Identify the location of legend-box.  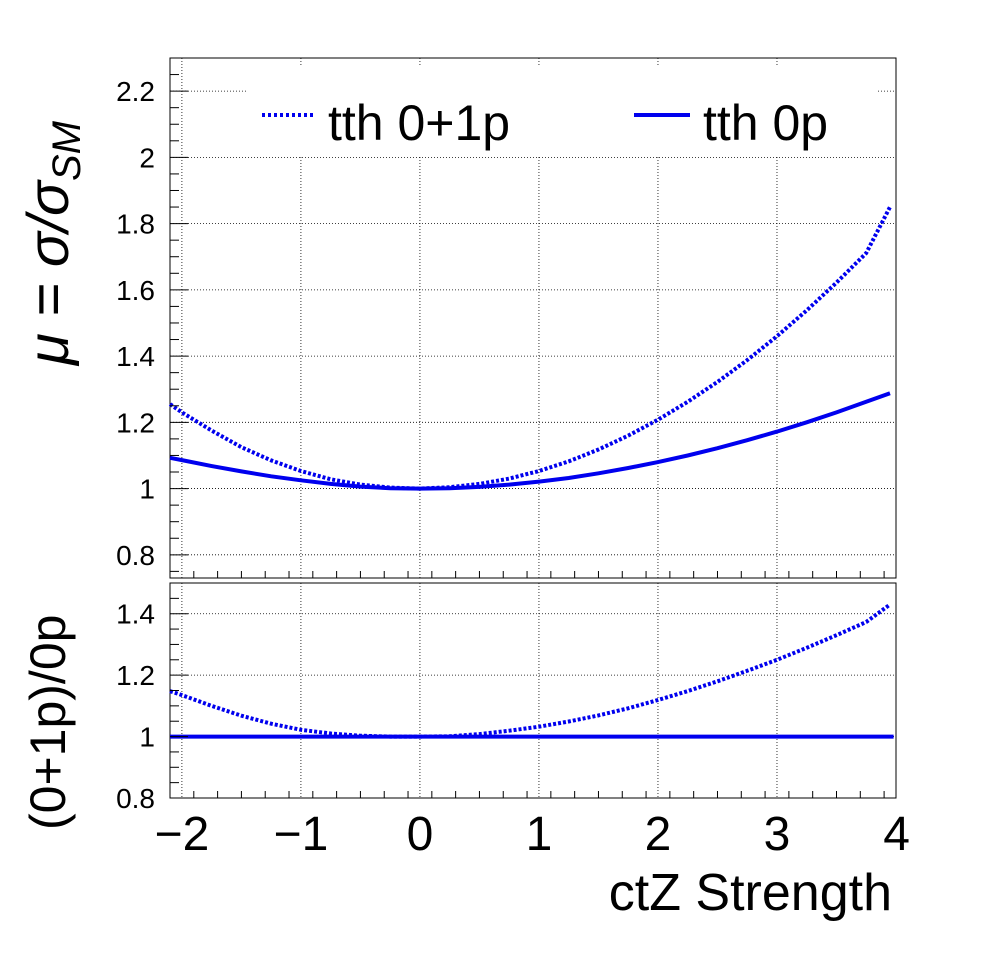
(563, 111).